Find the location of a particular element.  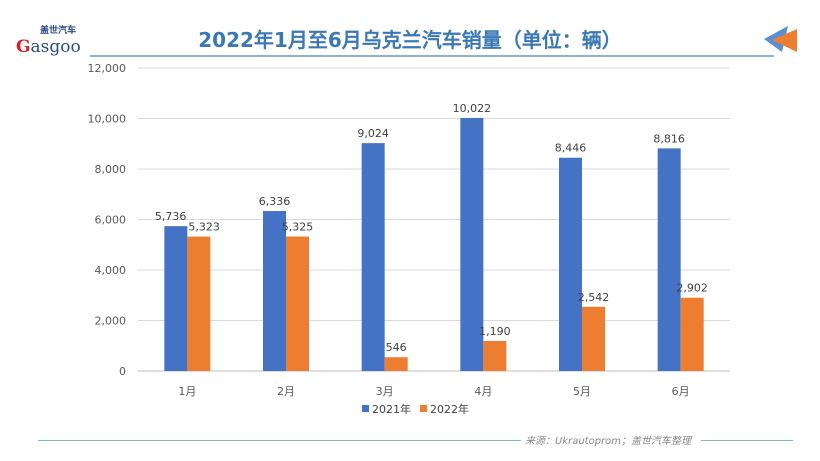

arrow-icon-orange is located at coordinates (784, 40).